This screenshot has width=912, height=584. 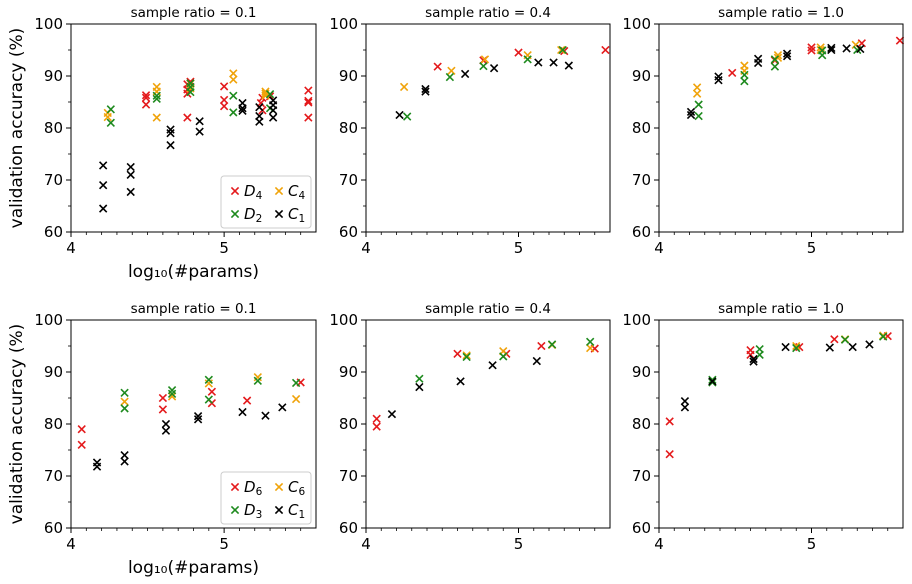 What do you see at coordinates (470, 131) in the screenshot?
I see `panel-2: sample ratio = 0.4 60 70 80 90 100 4 5` at bounding box center [470, 131].